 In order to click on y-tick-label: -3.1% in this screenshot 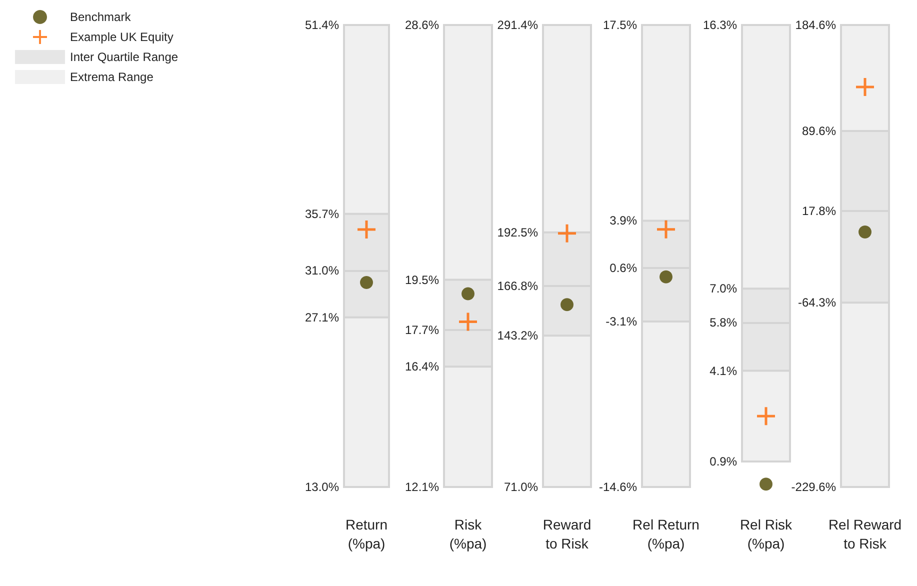, I will do `click(622, 321)`.